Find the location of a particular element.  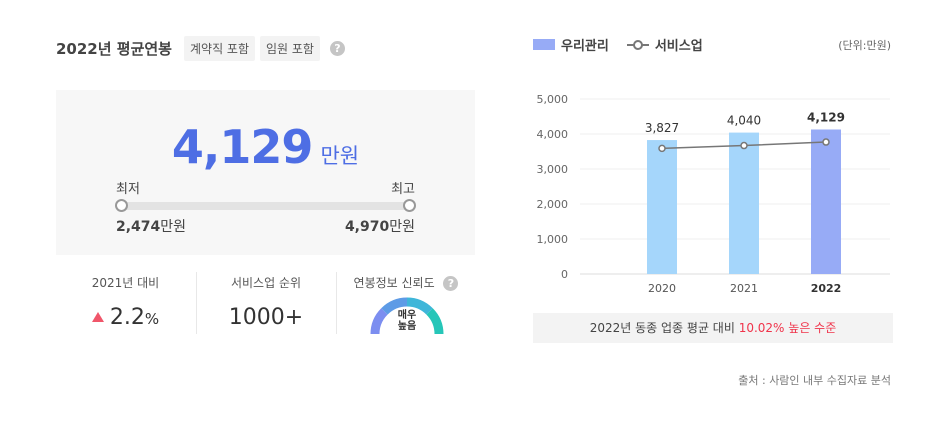

reliability-line1: 매우 is located at coordinates (407, 315).